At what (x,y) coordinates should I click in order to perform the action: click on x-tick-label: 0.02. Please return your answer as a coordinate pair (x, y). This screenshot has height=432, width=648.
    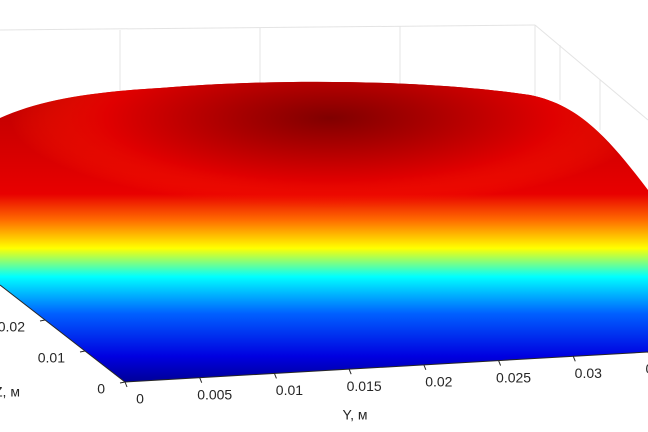
    Looking at the image, I should click on (438, 382).